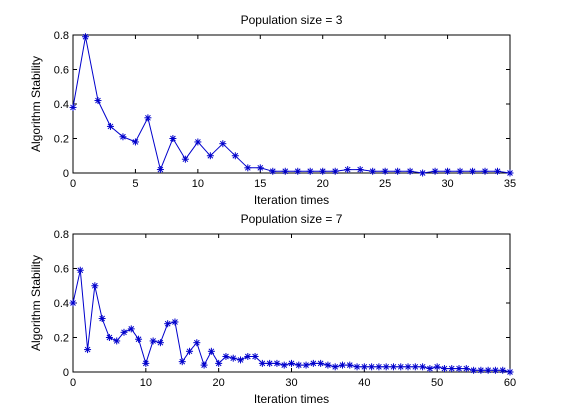 The width and height of the screenshot is (561, 420). Describe the element at coordinates (364, 383) in the screenshot. I see `x-tick-label: 40` at that location.